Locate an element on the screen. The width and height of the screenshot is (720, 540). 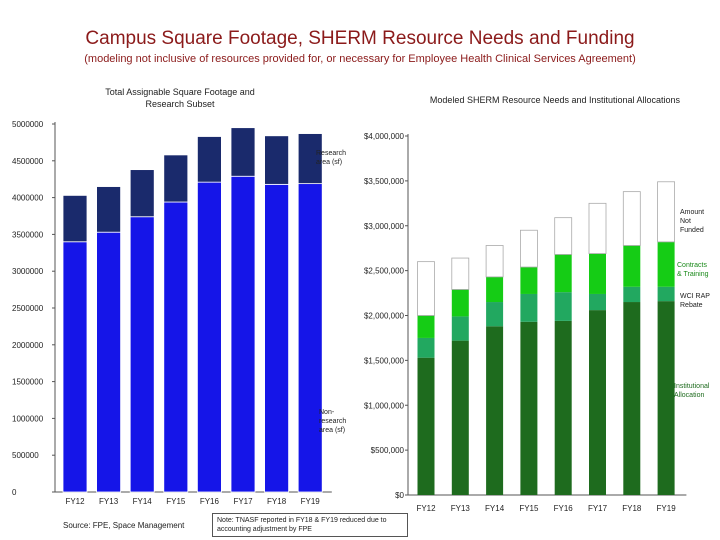
left-y-tick-label: 3500000 is located at coordinates (28, 234).